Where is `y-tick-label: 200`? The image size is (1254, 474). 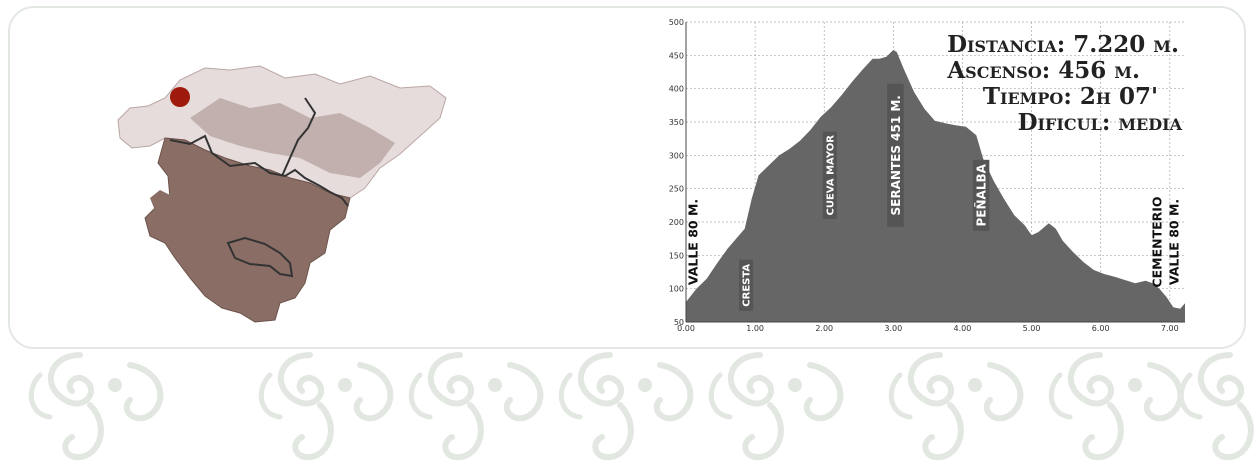 y-tick-label: 200 is located at coordinates (676, 222).